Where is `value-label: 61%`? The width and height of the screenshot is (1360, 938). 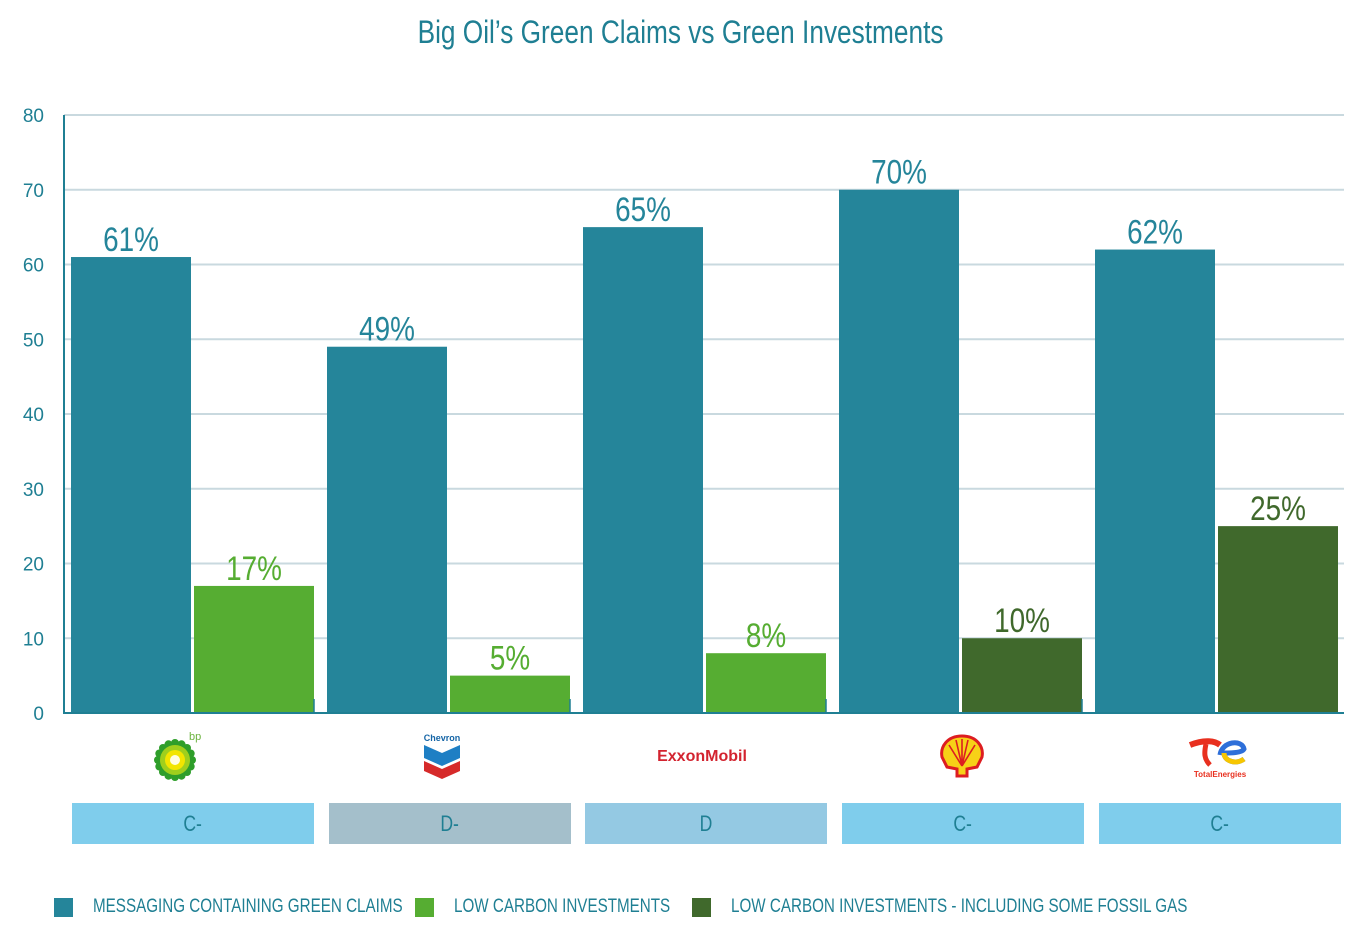 value-label: 61% is located at coordinates (131, 239).